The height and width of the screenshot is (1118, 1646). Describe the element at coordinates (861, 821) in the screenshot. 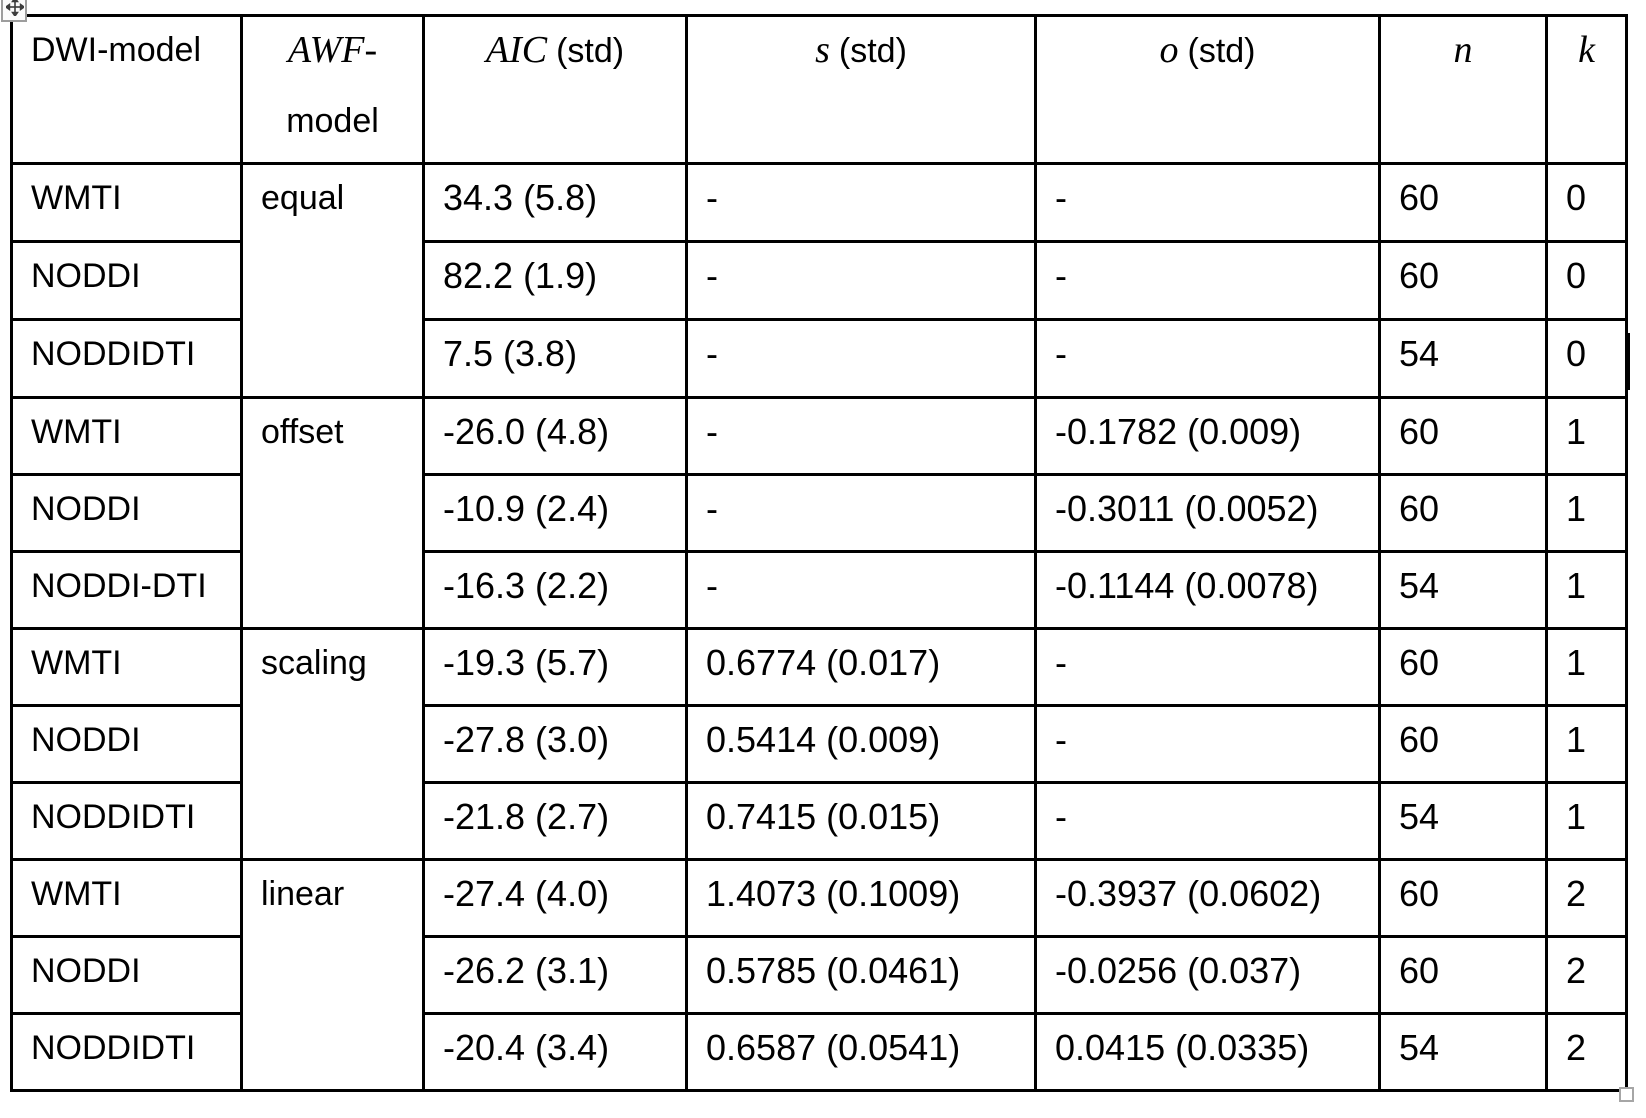

I see `cell-s: 0.7415 (0.015)` at that location.